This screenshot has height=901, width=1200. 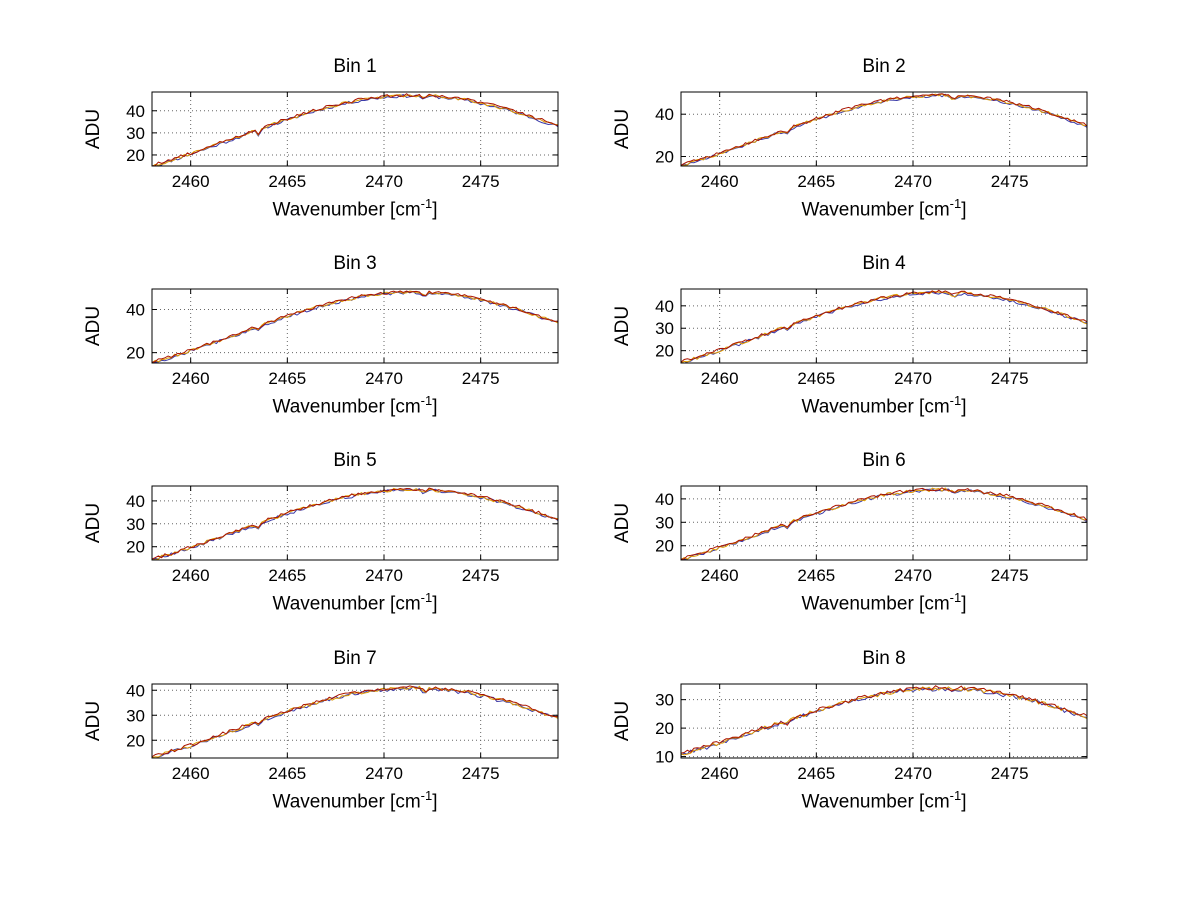 I want to click on subplot-title: Bin 1, so click(x=355, y=66).